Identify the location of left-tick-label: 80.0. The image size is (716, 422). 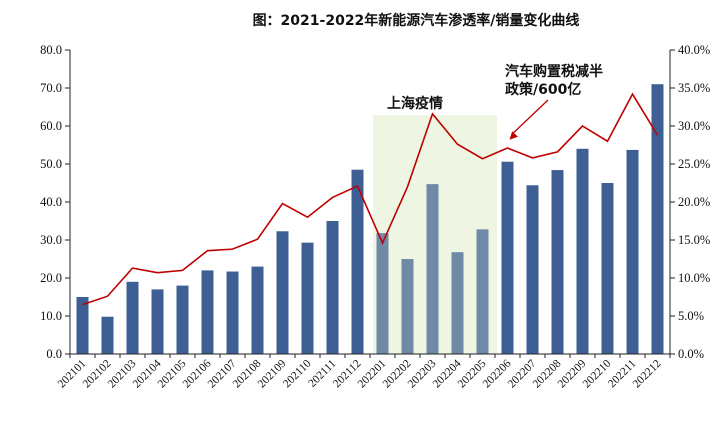
(51, 50).